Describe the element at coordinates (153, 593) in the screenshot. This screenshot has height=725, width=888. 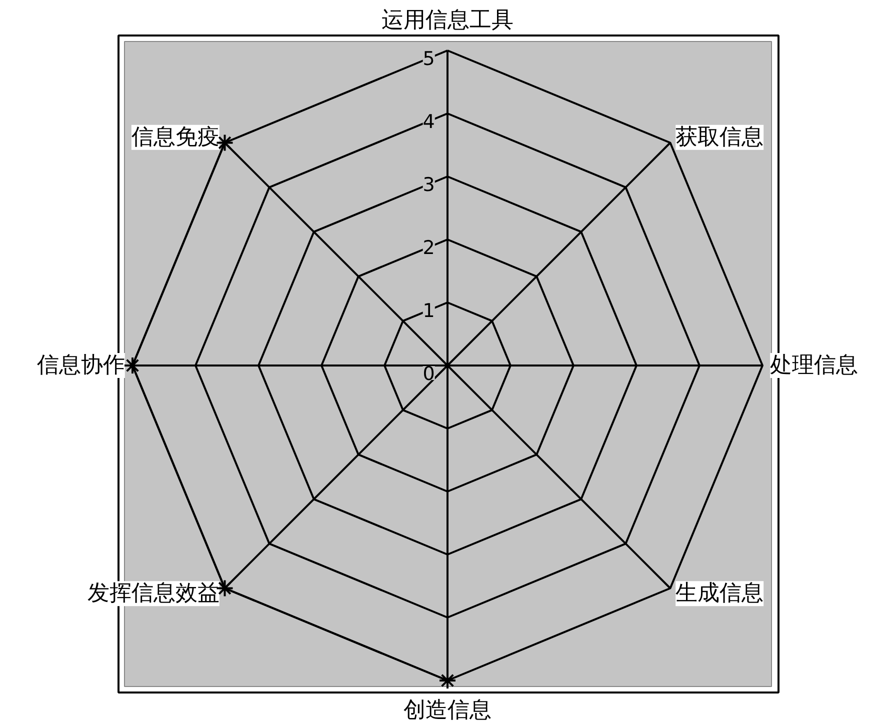
I see `spoke-label: 发挥信息效益` at that location.